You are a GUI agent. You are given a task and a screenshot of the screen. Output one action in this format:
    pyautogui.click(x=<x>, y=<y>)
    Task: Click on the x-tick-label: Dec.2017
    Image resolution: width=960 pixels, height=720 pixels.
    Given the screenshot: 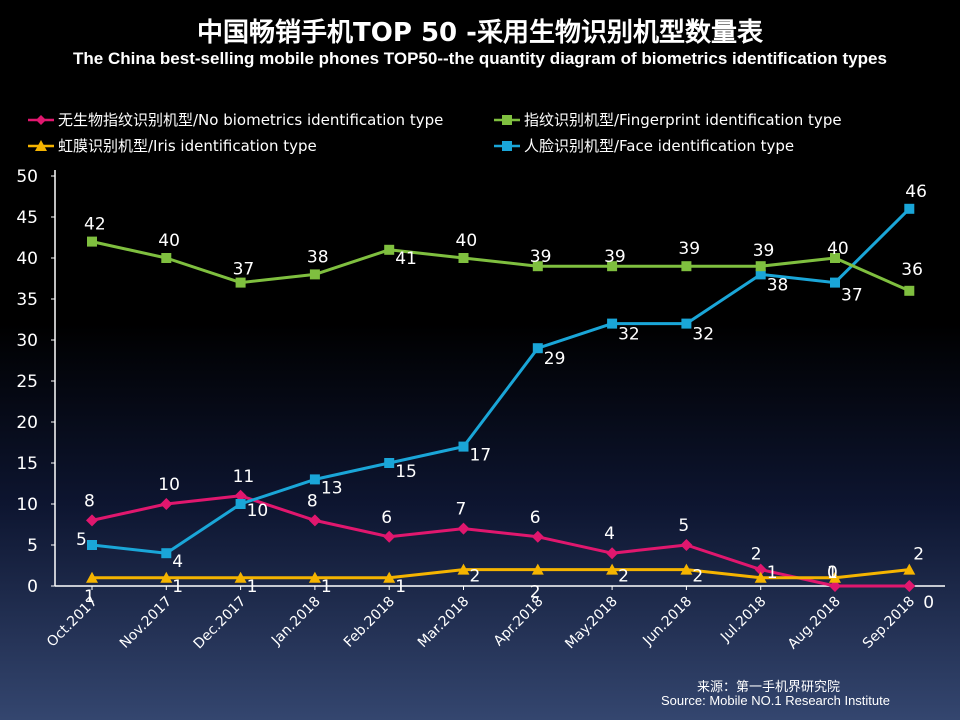 What is the action you would take?
    pyautogui.click(x=220, y=623)
    